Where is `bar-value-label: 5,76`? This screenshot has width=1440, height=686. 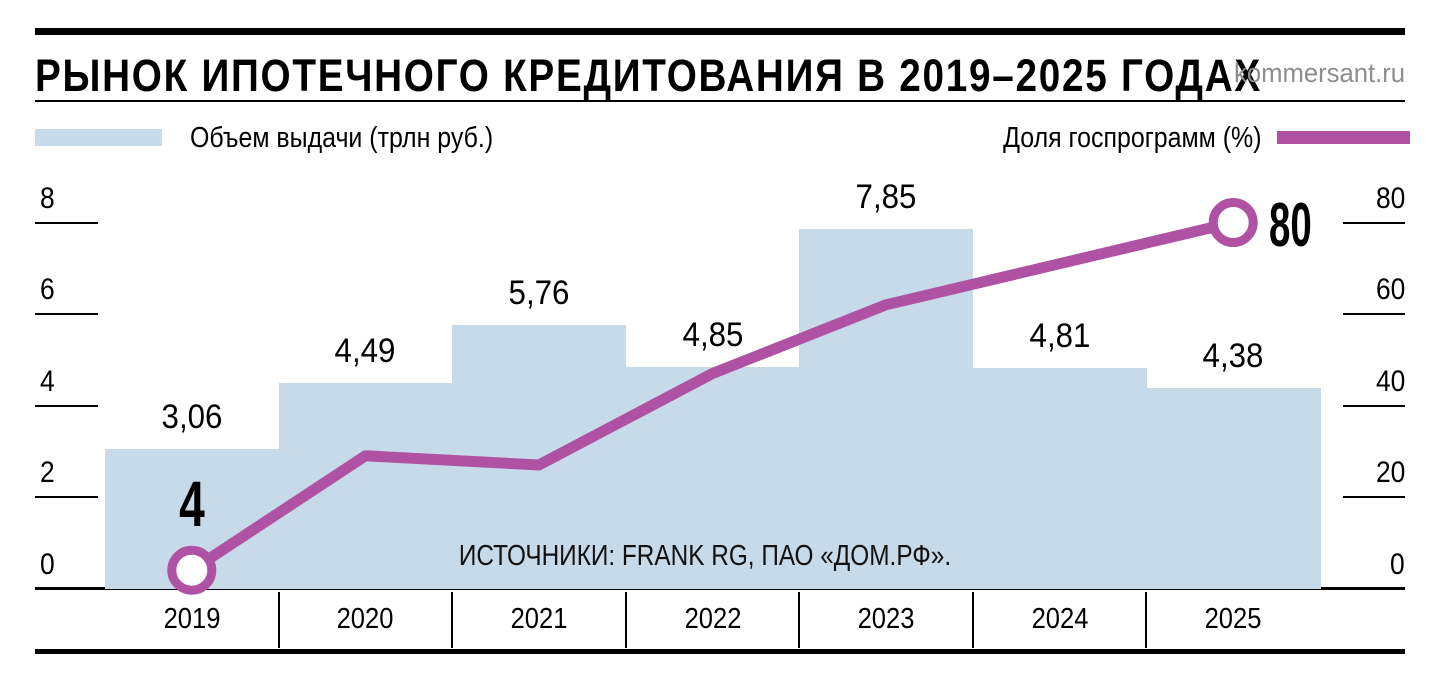
bar-value-label: 5,76 is located at coordinates (539, 292).